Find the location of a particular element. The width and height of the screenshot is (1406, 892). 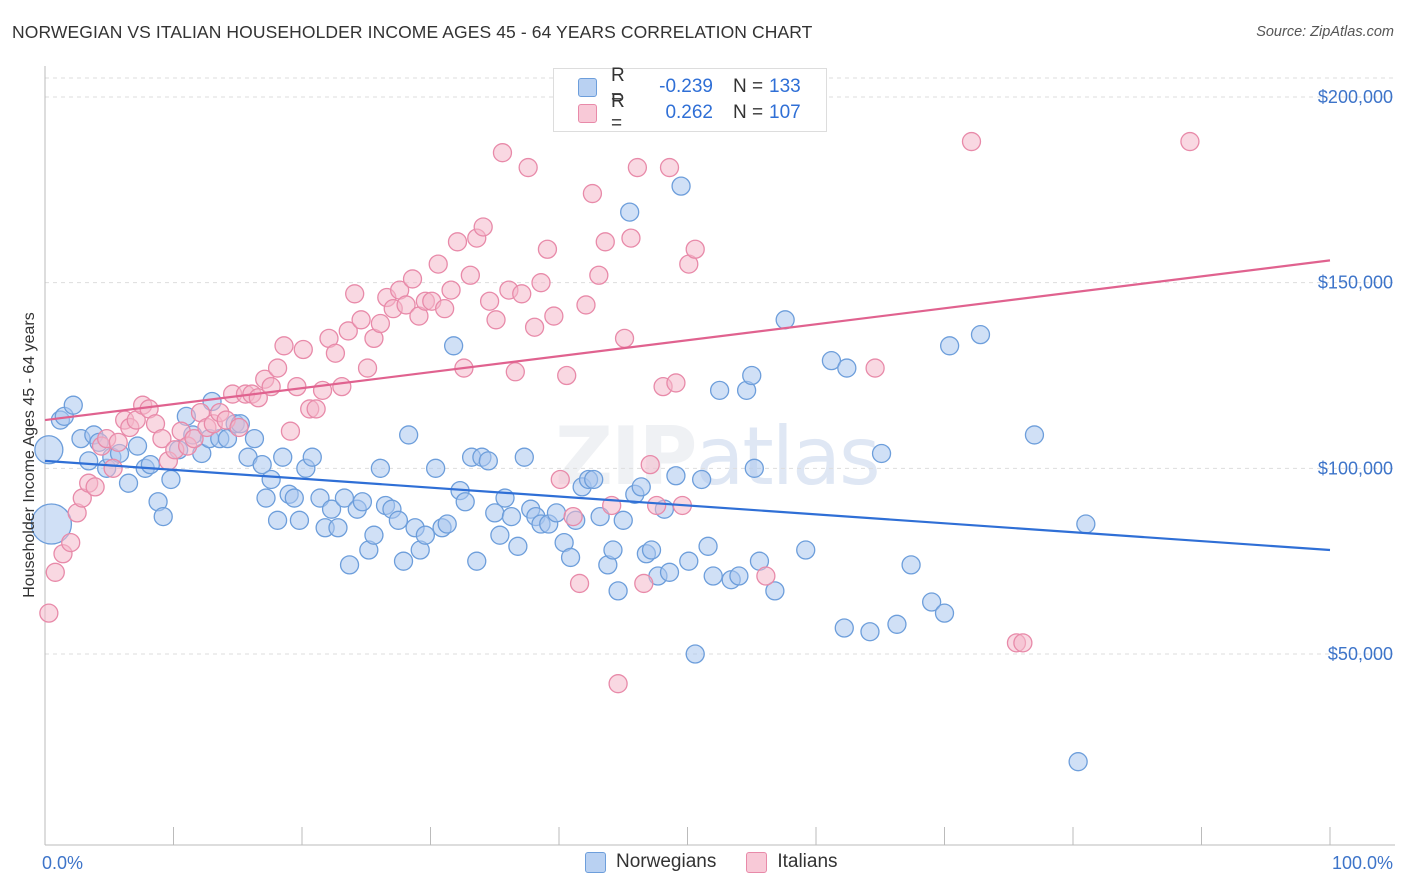

legend-item-norwegians: Norwegians is located at coordinates (650, 862).